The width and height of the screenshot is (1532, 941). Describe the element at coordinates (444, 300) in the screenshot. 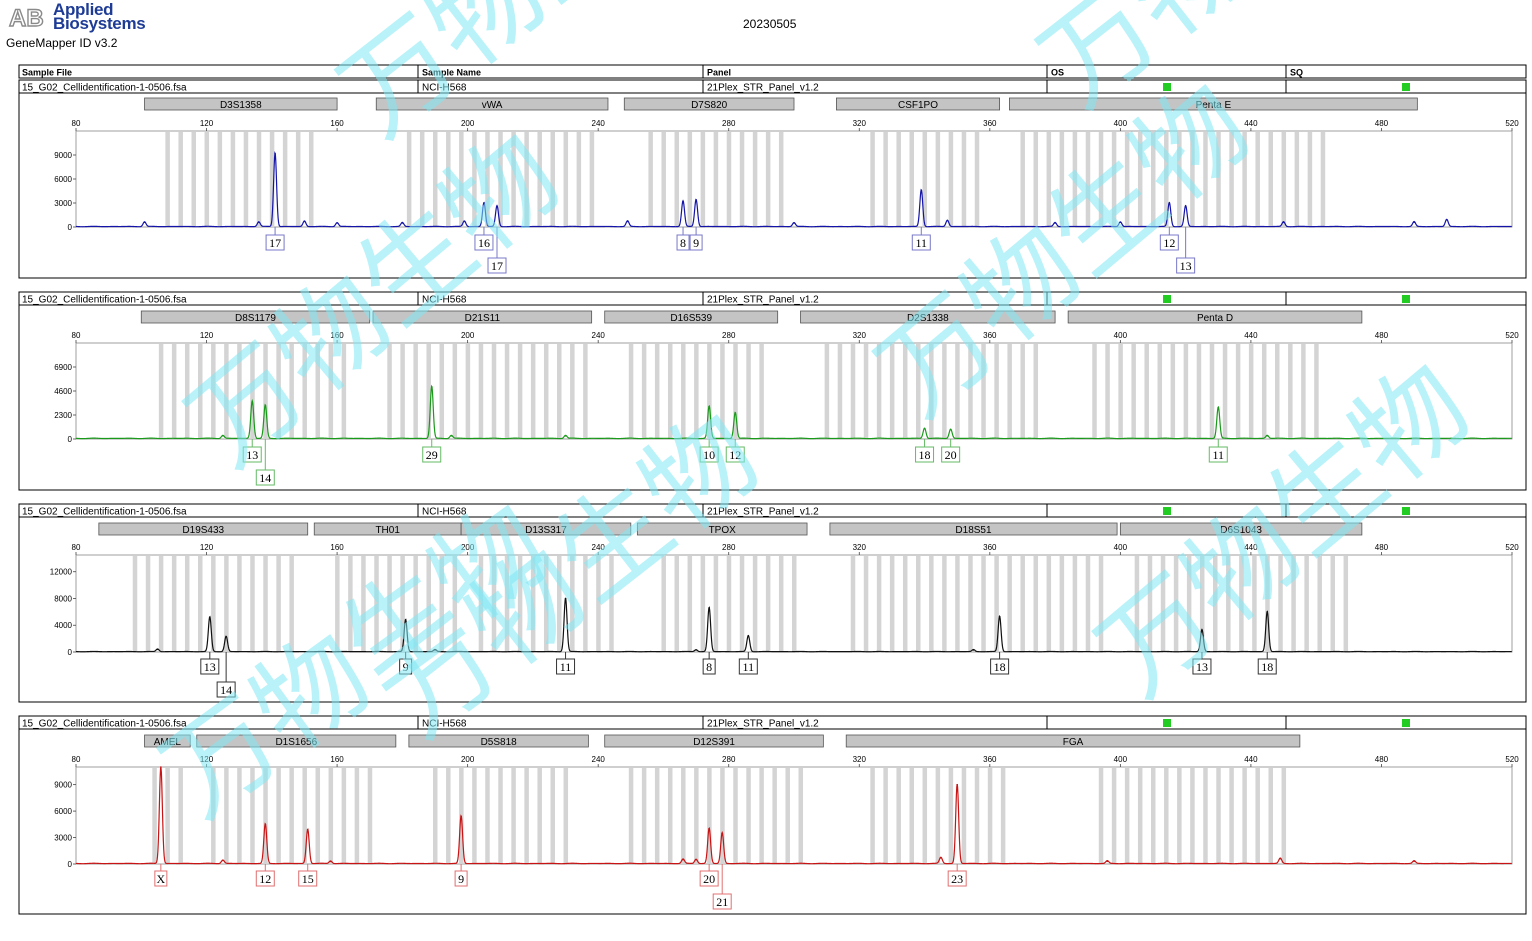

I see `sample-name-value: NCI-H568` at that location.